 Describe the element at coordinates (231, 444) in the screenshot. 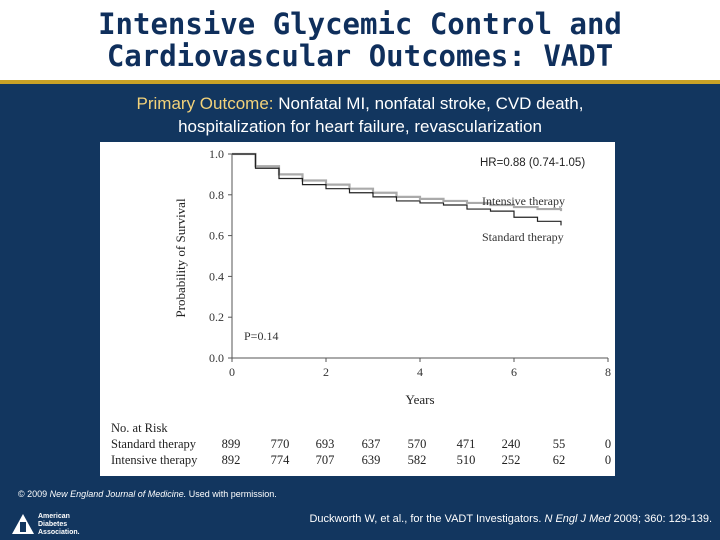

I see `risk-table-cell: 899` at that location.